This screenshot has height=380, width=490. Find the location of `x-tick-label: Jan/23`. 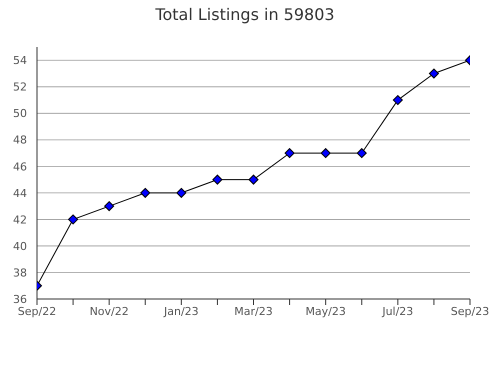

x-tick-label: Jan/23 is located at coordinates (180, 311).